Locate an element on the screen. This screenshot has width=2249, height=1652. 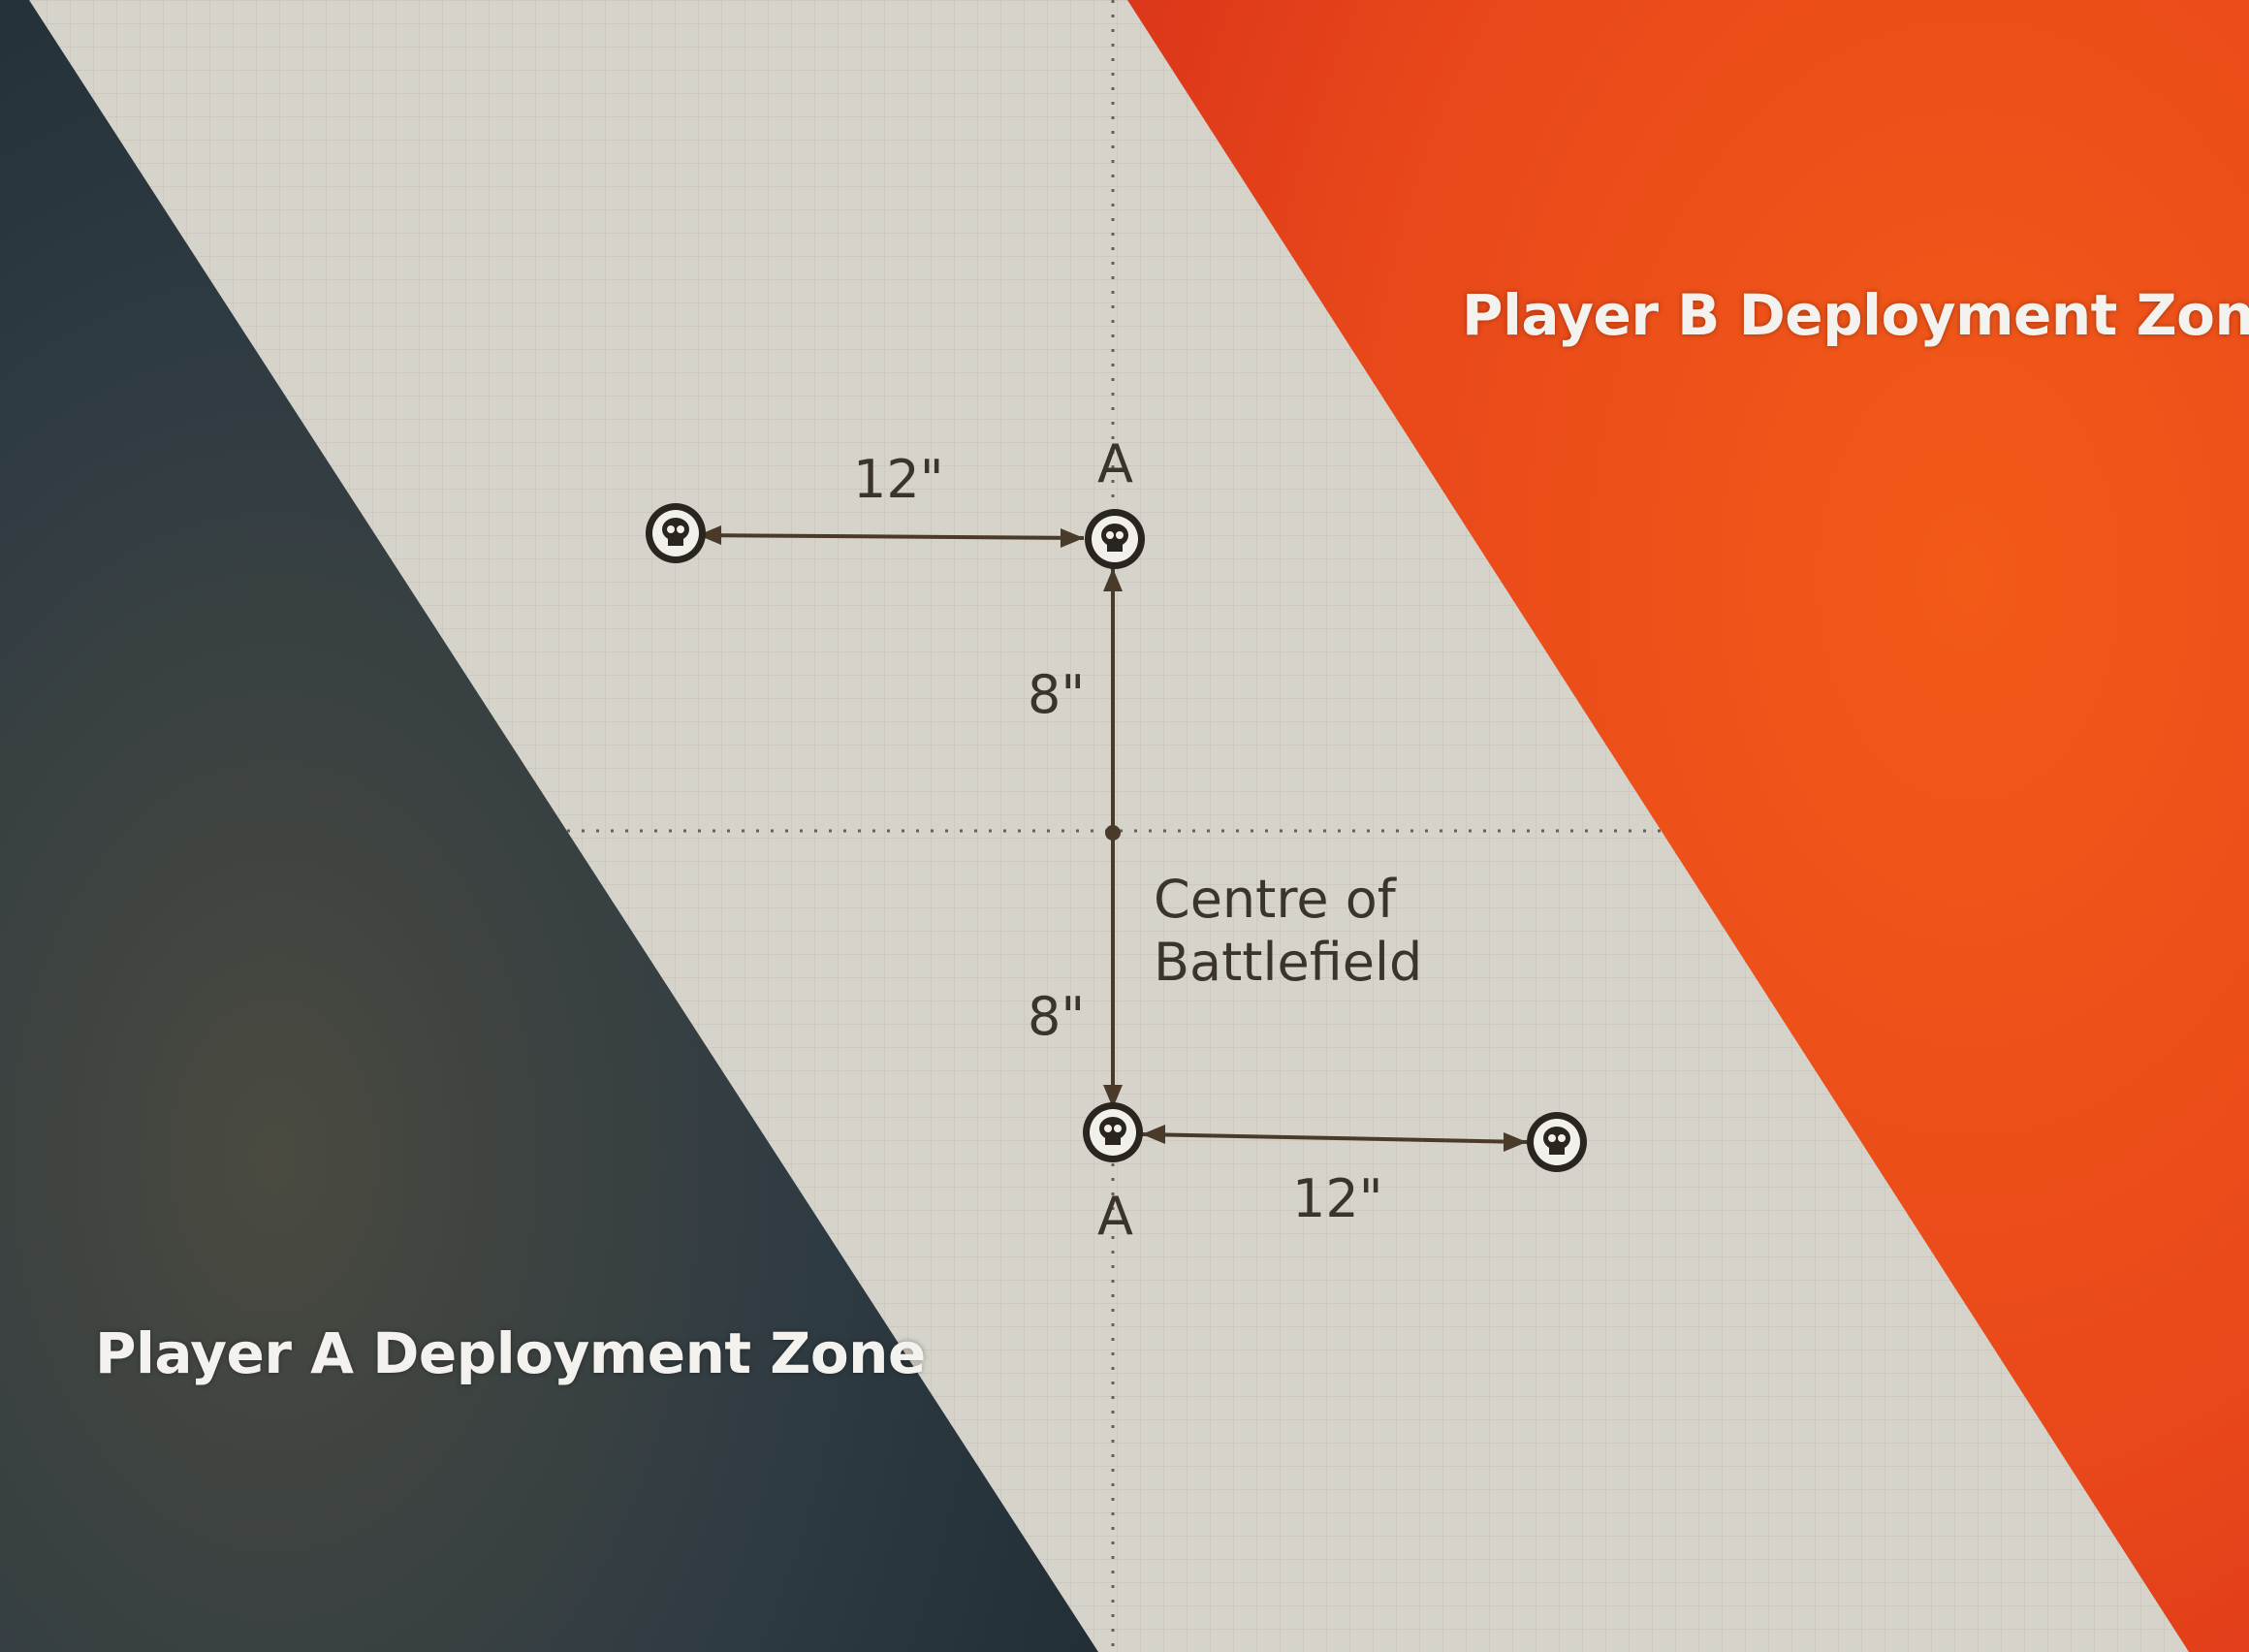
centre-point is located at coordinates (1113, 833).